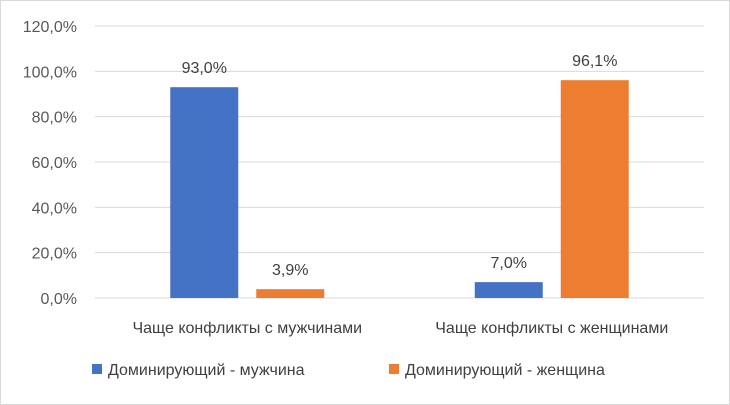 This screenshot has width=730, height=405. Describe the element at coordinates (54, 254) in the screenshot. I see `y-tick-label: 20,0%` at that location.